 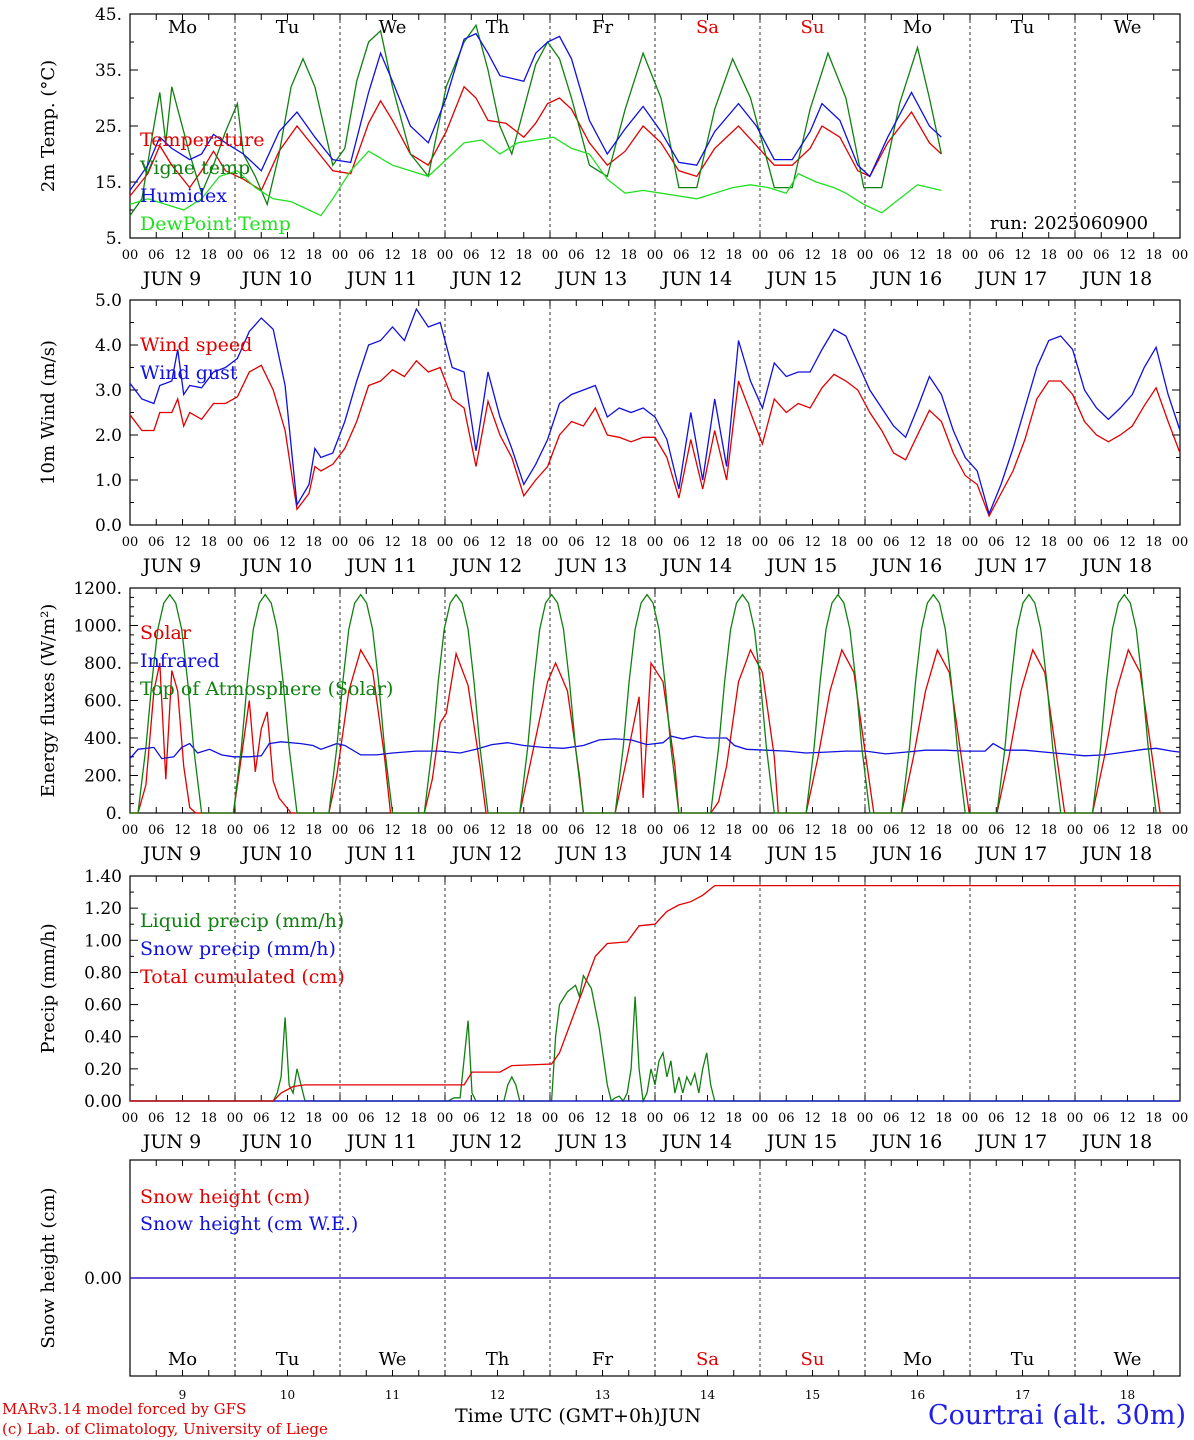 I want to click on day-number-label: 16, so click(x=917, y=1395).